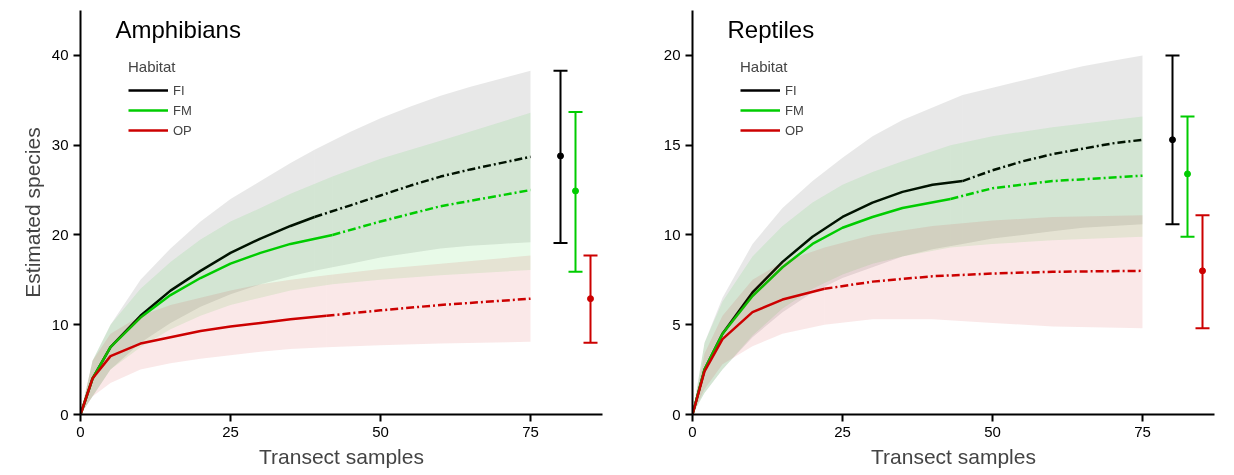  Describe the element at coordinates (60, 55) in the screenshot. I see `y-tick-label: 40` at that location.